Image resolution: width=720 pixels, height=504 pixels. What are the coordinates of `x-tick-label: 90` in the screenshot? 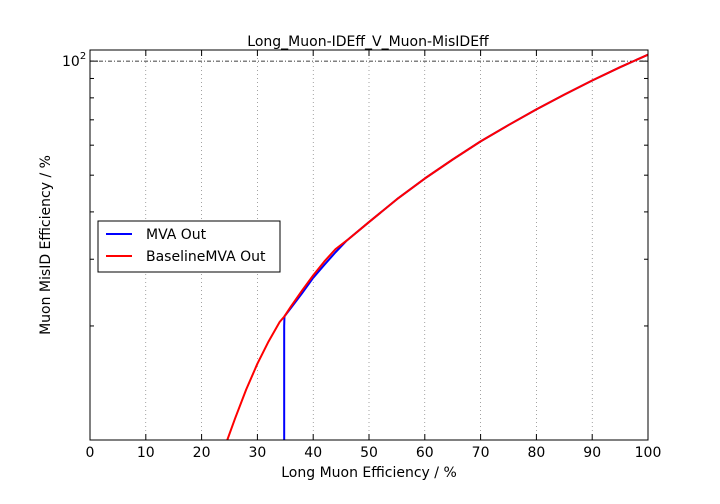 It's located at (592, 453).